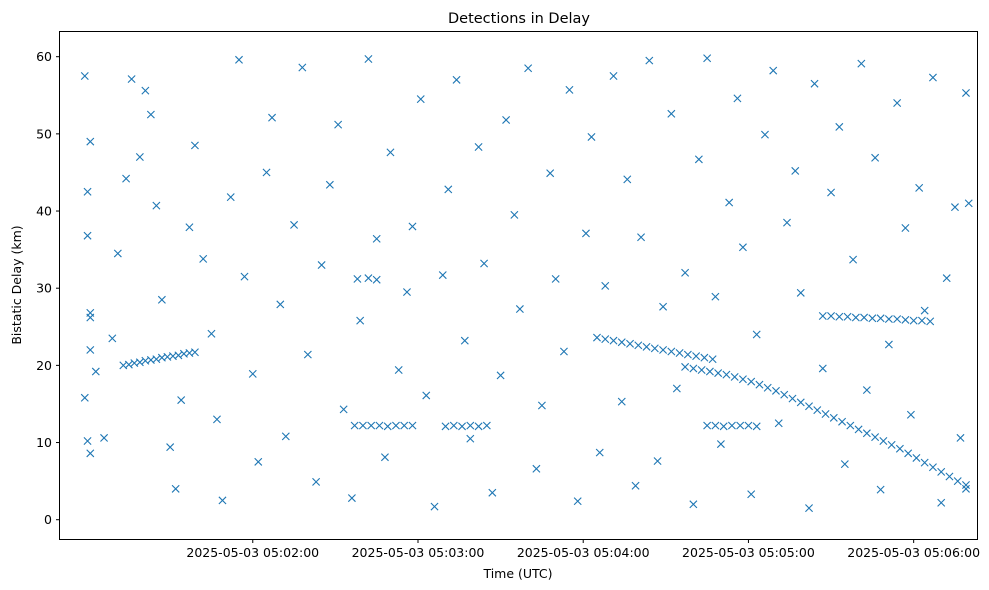 Image resolution: width=989 pixels, height=590 pixels. I want to click on y-tick-label: 10, so click(44, 442).